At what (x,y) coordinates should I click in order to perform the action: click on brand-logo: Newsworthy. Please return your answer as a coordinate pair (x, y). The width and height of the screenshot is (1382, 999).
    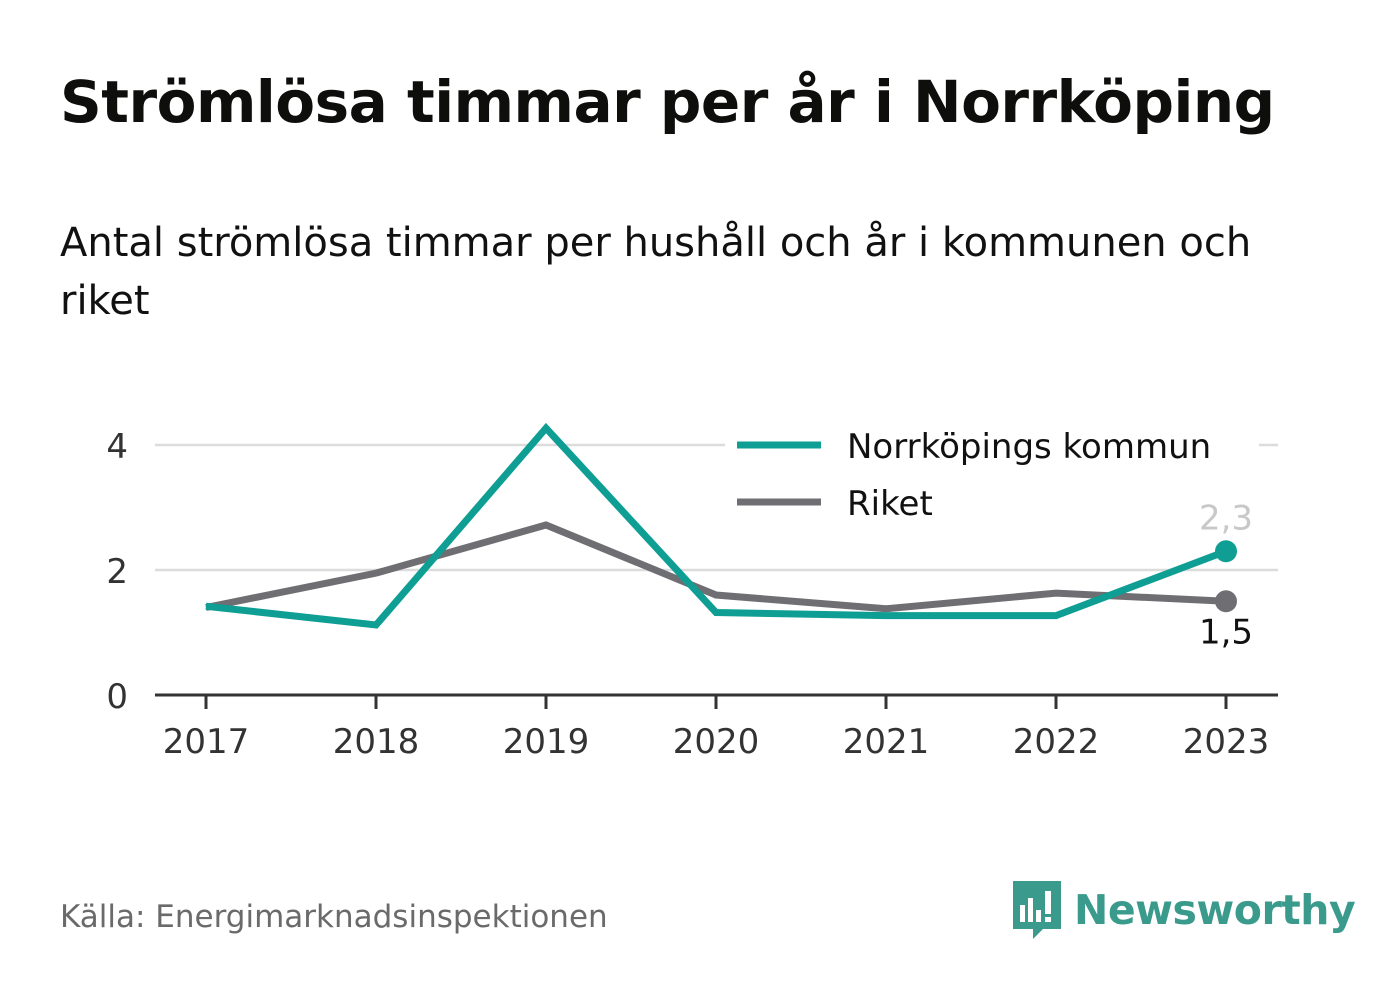
    Looking at the image, I should click on (1183, 910).